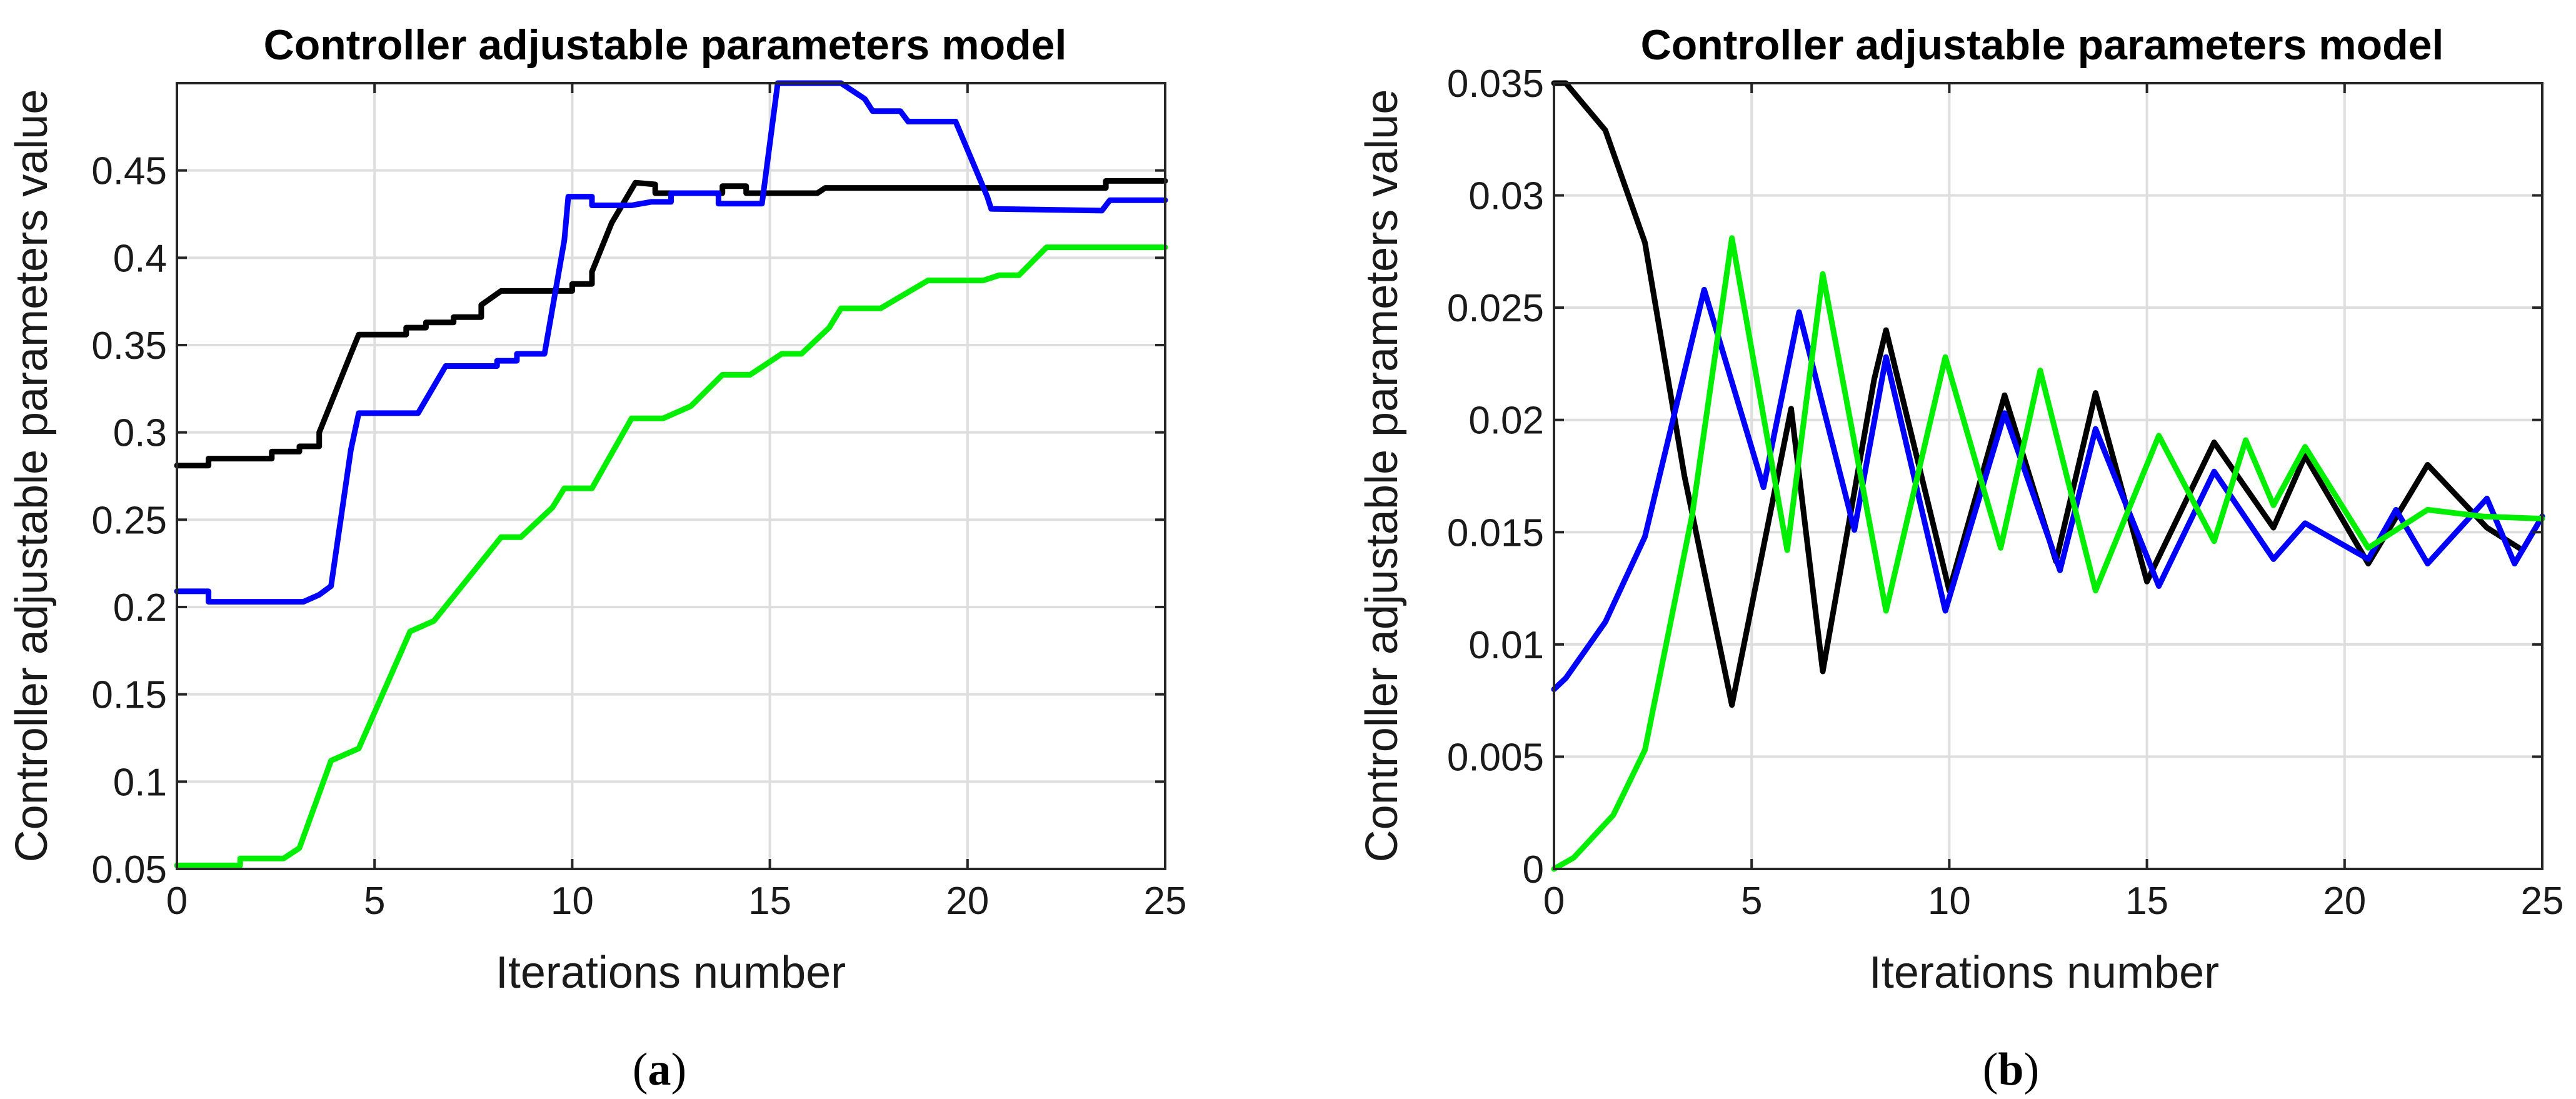 The image size is (2576, 1099). What do you see at coordinates (129, 171) in the screenshot?
I see `chart-a-y-tick-label: 0.45` at bounding box center [129, 171].